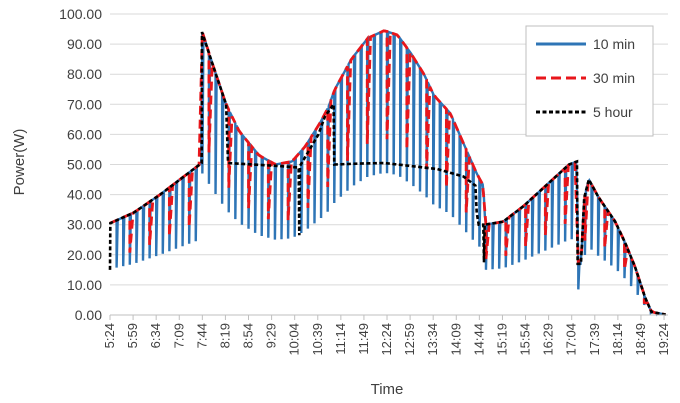 Image resolution: width=680 pixels, height=403 pixels. What do you see at coordinates (455, 339) in the screenshot?
I see `x-tick-label: 14:09` at bounding box center [455, 339].